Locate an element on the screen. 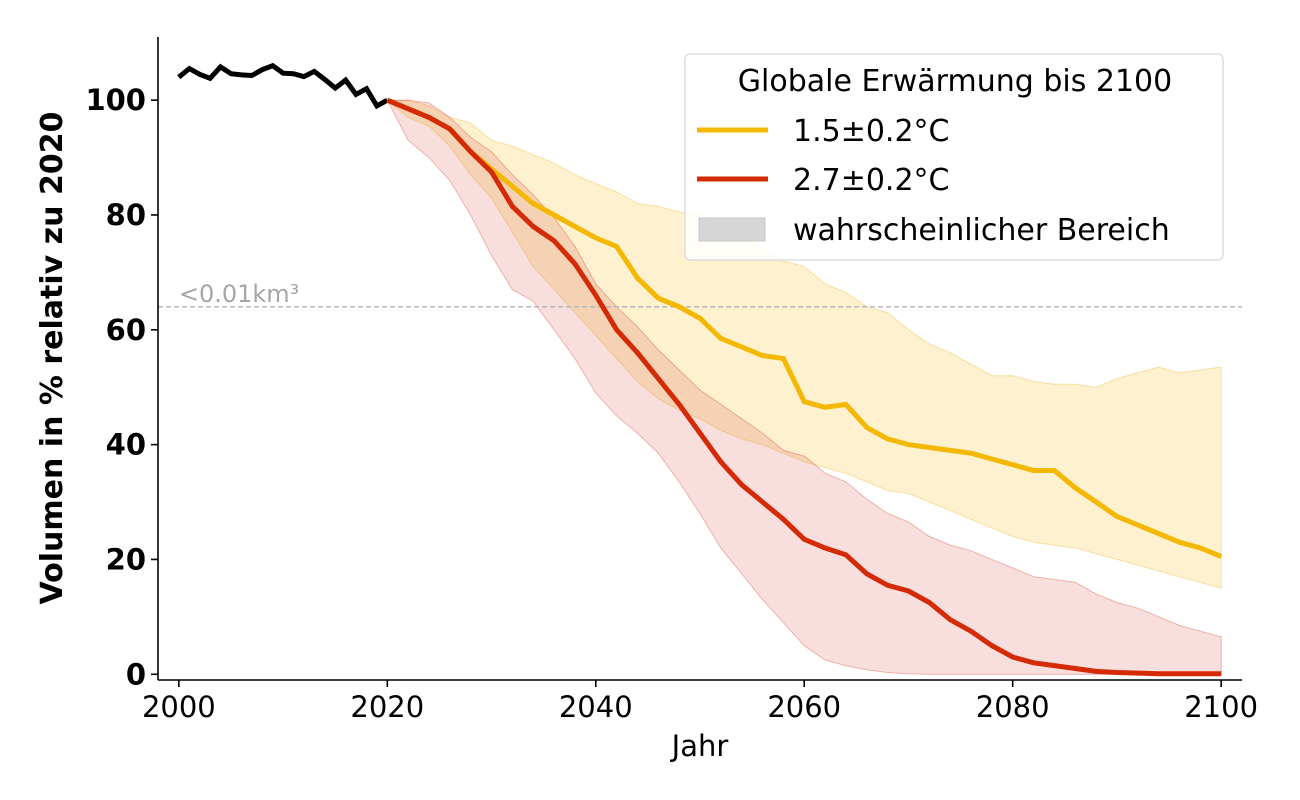  y-tick-label: 40 is located at coordinates (126, 445).